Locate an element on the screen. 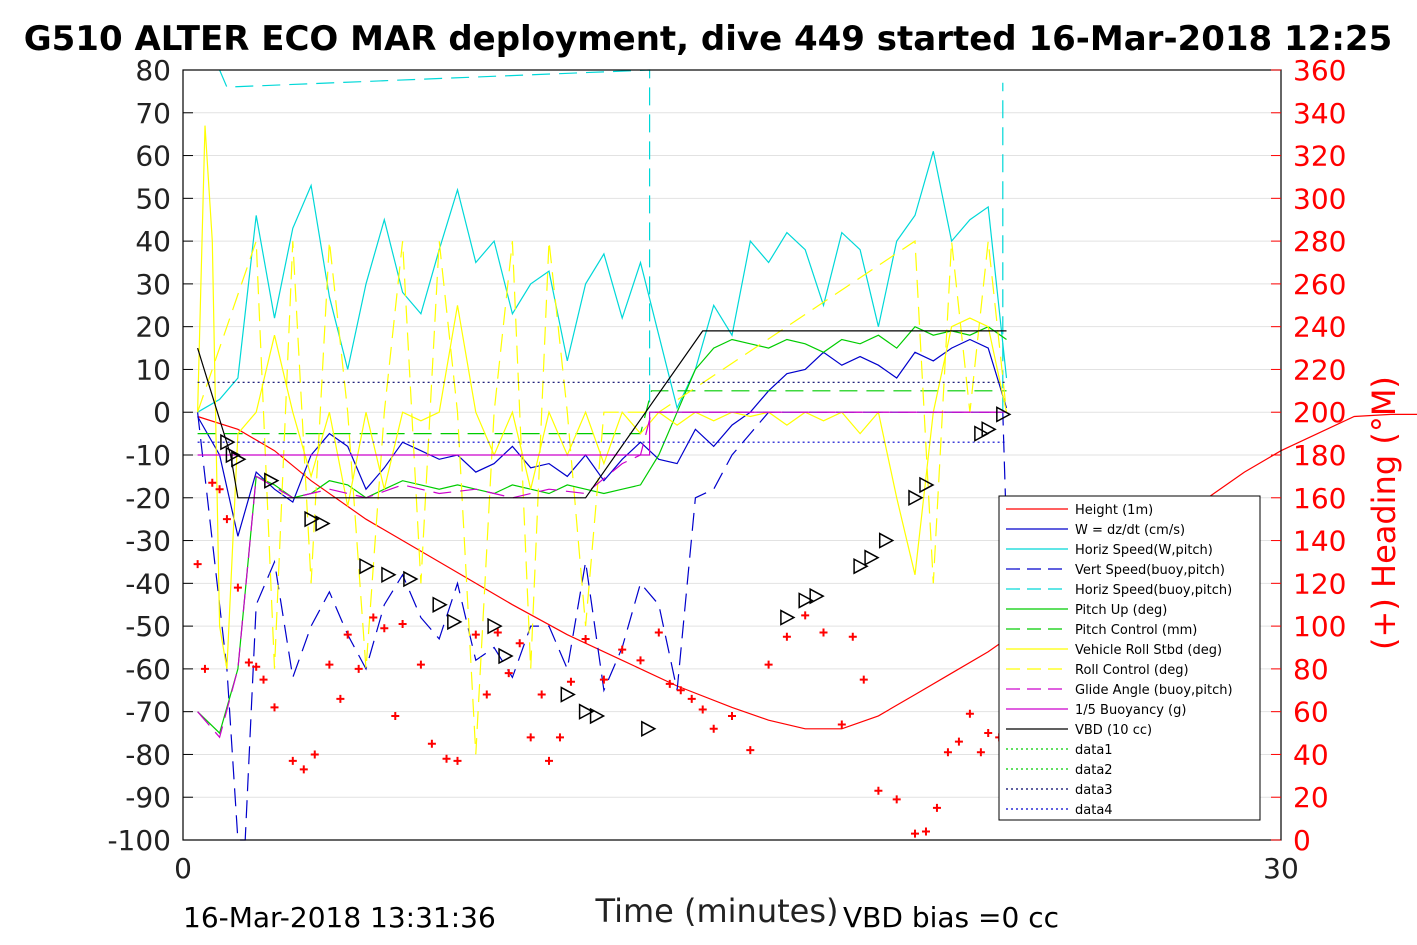  y-right-tick-label: 260 is located at coordinates (1319, 284).